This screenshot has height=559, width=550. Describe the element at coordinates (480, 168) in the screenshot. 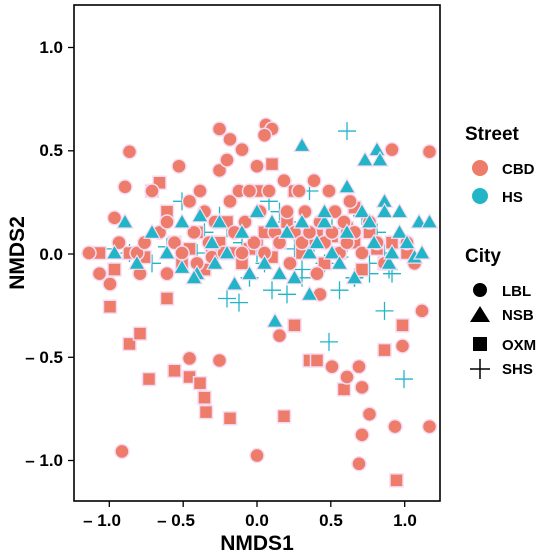

I see `legend-key-cbd` at that location.